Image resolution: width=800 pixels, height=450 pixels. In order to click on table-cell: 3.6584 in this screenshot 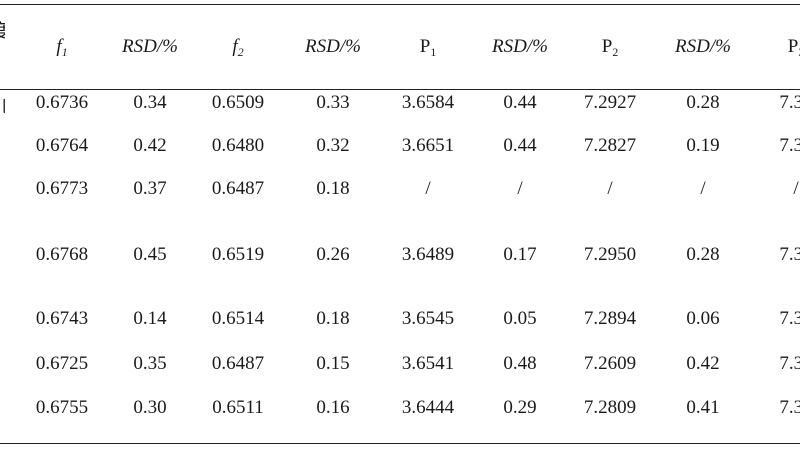, I will do `click(428, 102)`.